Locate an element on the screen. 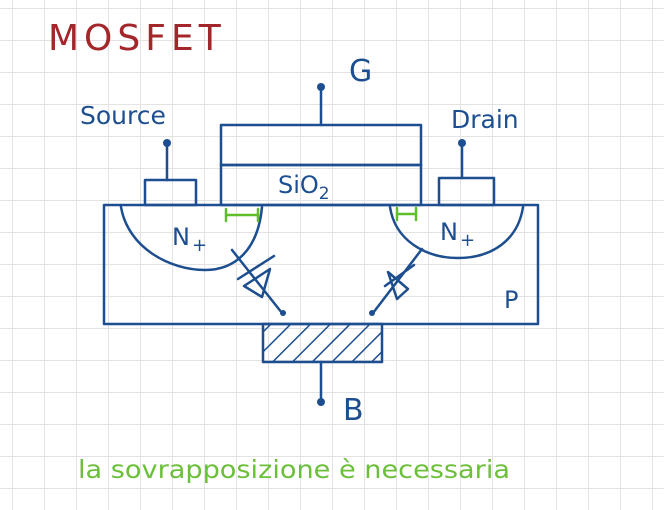  oxide-layer is located at coordinates (321, 185).